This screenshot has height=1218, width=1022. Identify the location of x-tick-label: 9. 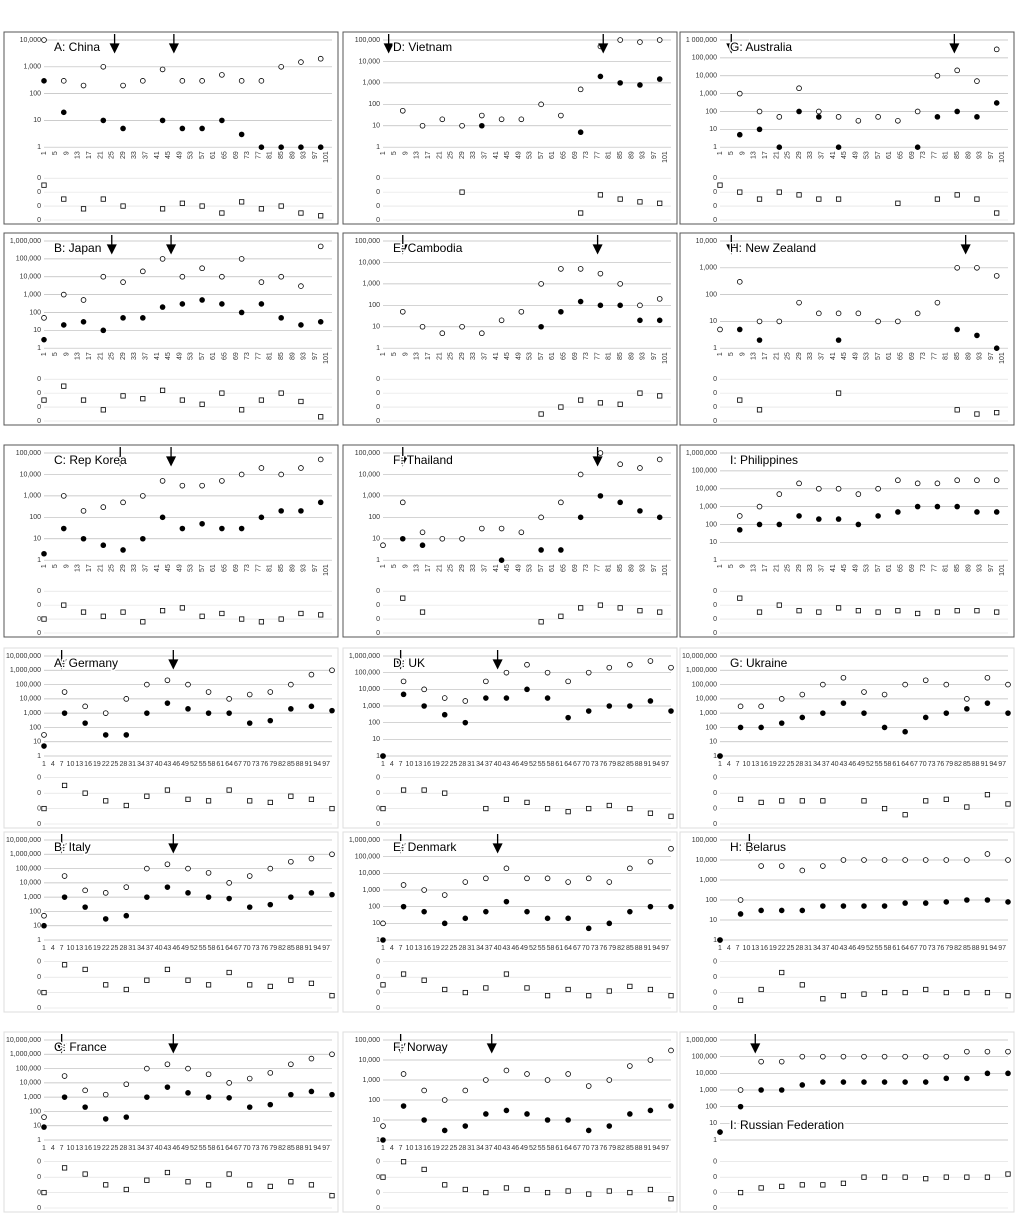
(405, 566).